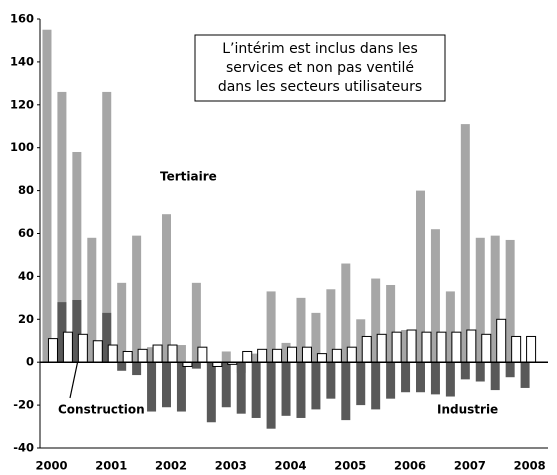 The width and height of the screenshot is (557, 475). Describe the element at coordinates (22, 19) in the screenshot. I see `y-tick-label: 160` at that location.